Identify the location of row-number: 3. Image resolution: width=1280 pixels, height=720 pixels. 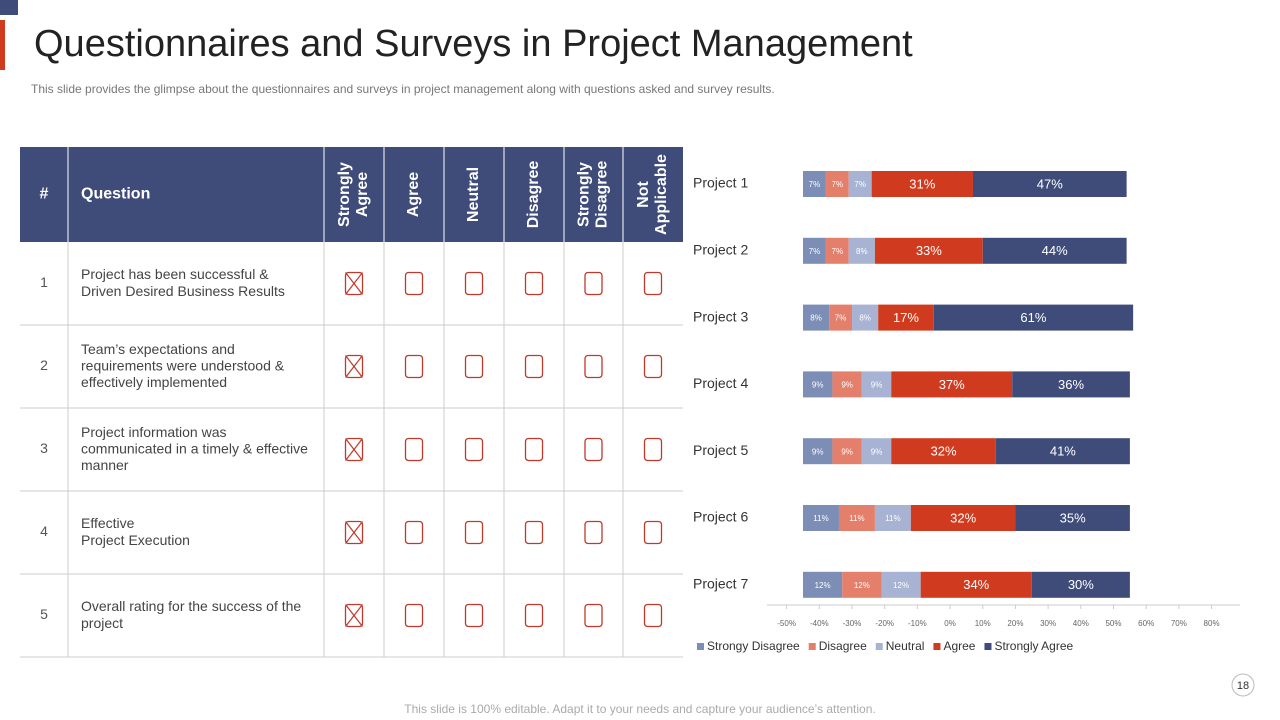
(44, 448).